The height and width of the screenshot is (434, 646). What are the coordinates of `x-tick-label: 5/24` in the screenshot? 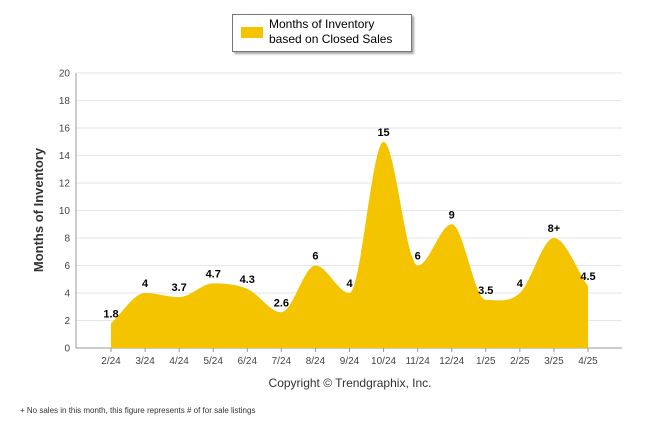 It's located at (213, 361).